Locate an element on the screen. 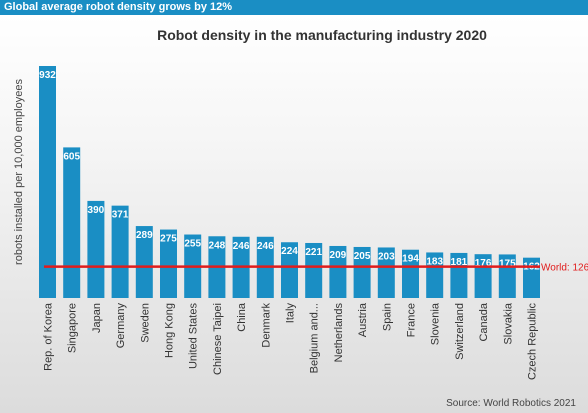 The image size is (588, 413). bar-value-label: 255 is located at coordinates (192, 244).